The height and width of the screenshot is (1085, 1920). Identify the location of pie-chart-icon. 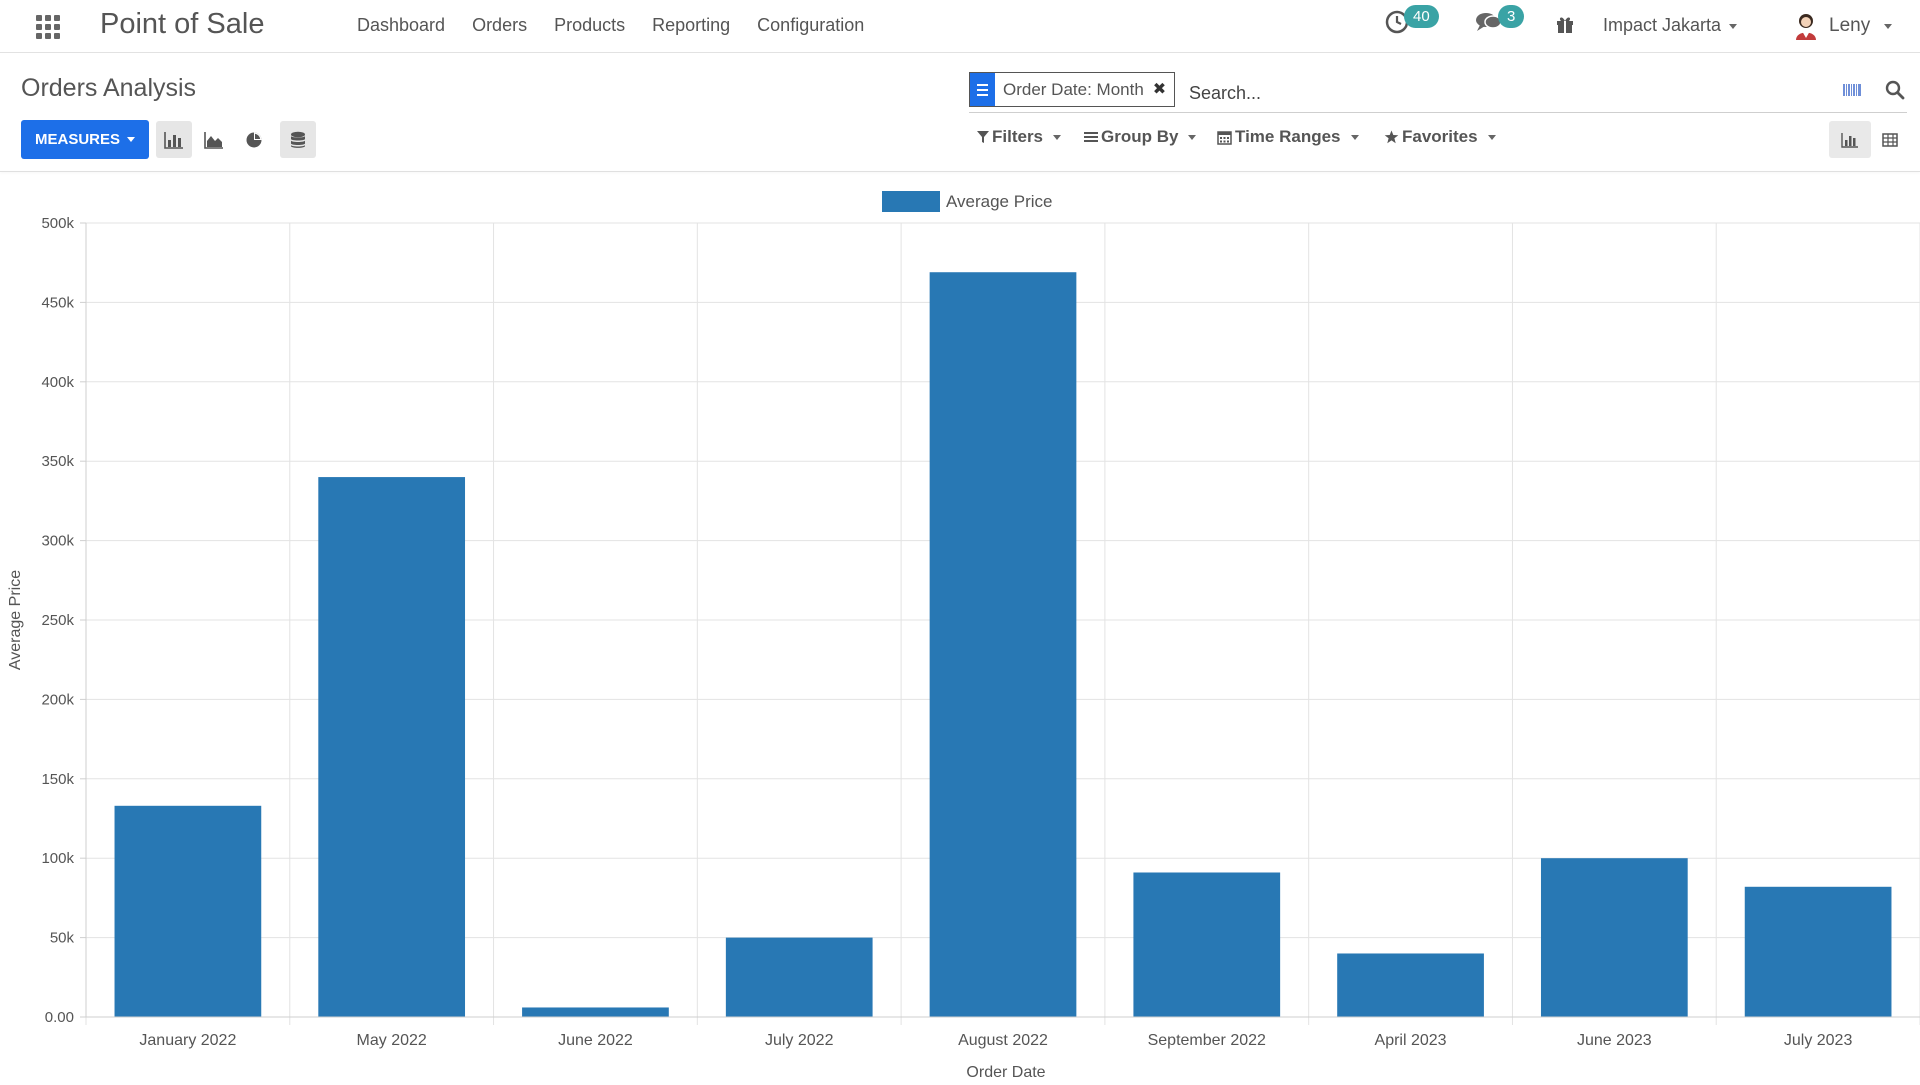
(254, 139).